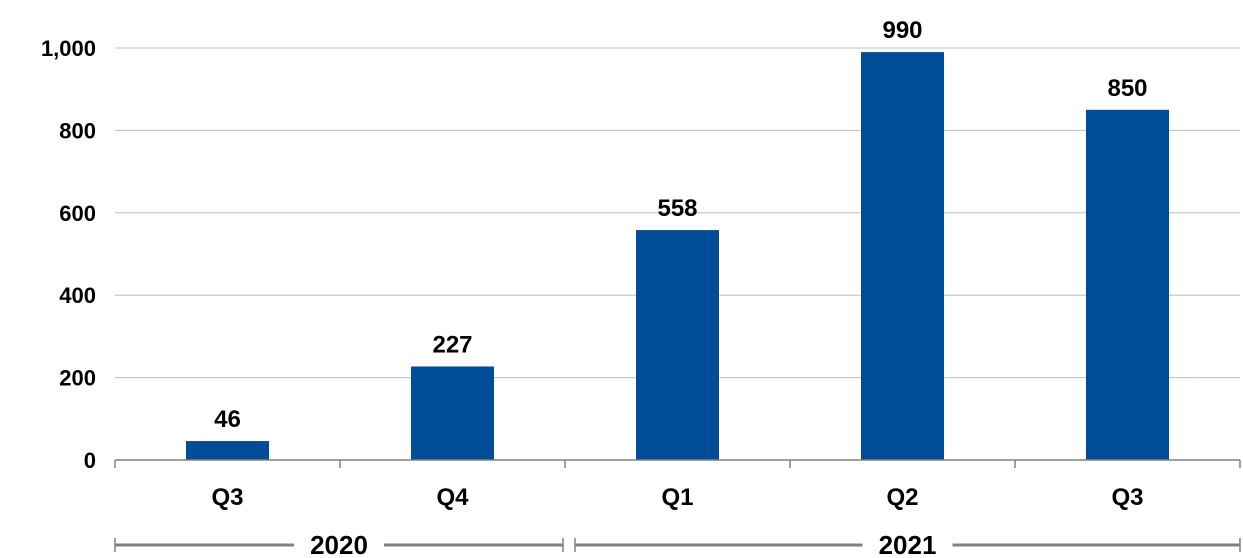  I want to click on y-tick-label: 1,000, so click(68, 48).